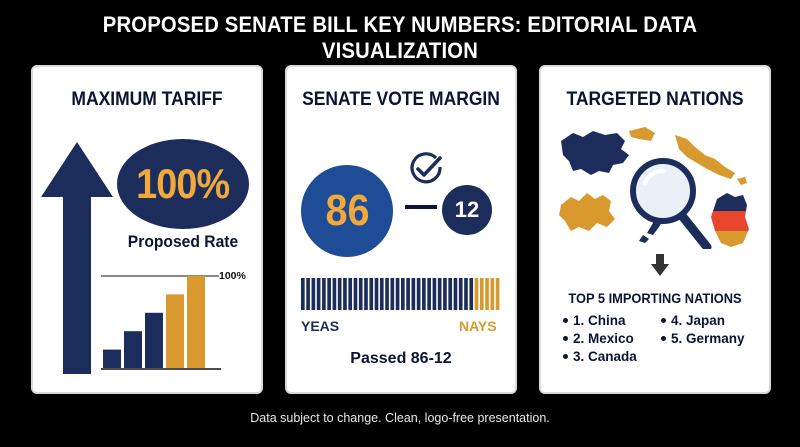  Describe the element at coordinates (595, 153) in the screenshot. I see `china-shape` at that location.